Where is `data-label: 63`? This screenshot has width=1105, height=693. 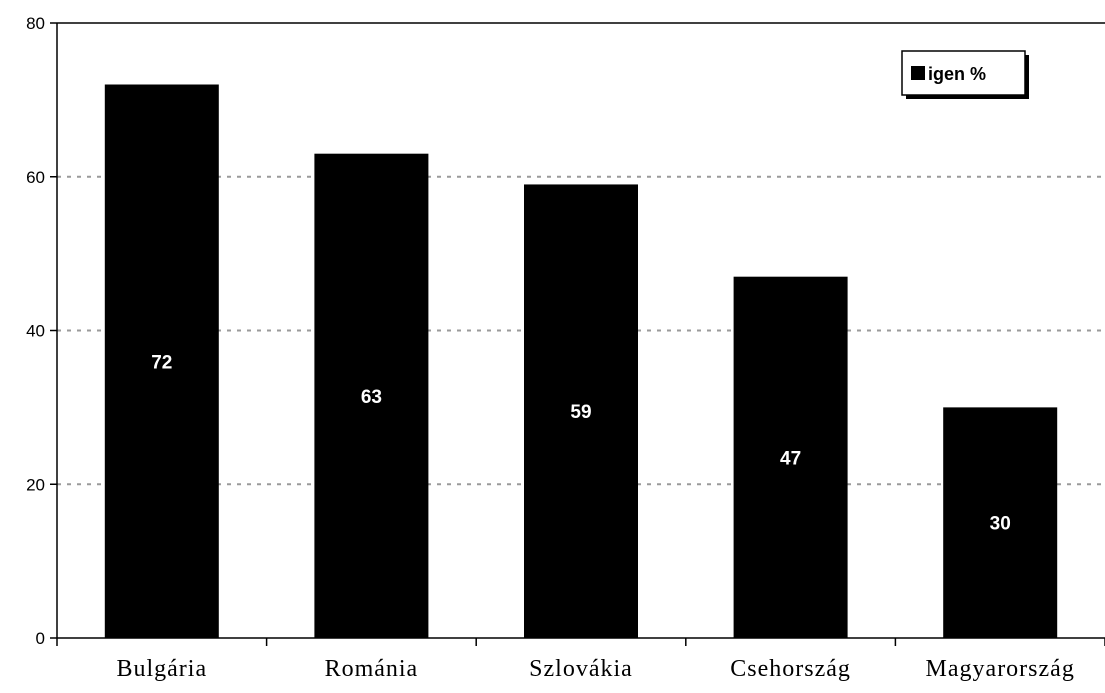 data-label: 63 is located at coordinates (371, 397).